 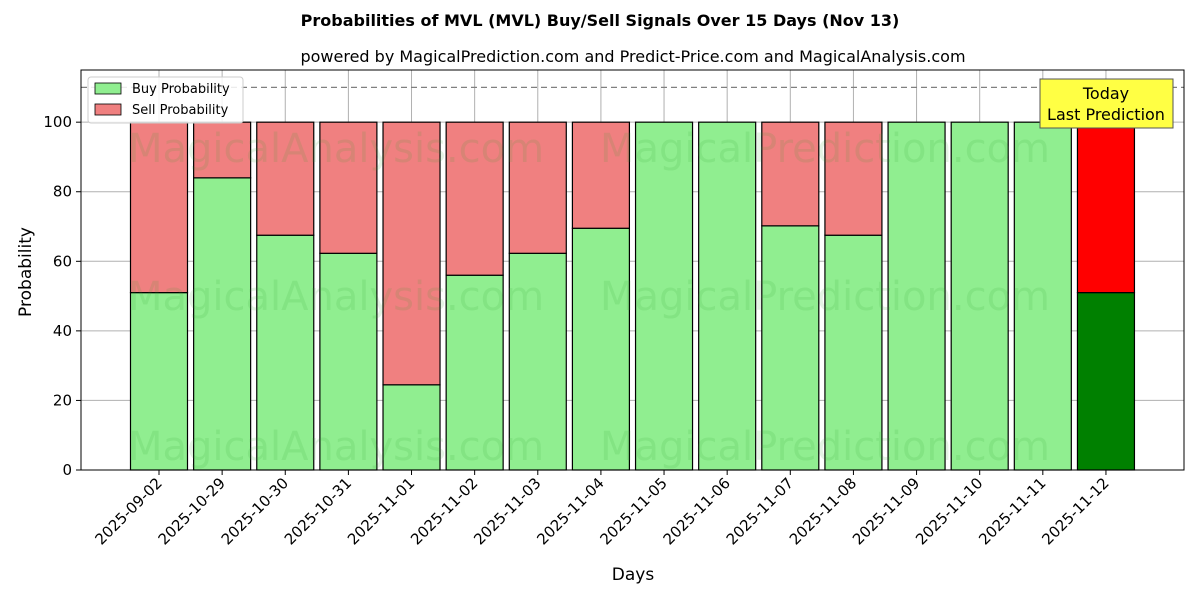 What do you see at coordinates (128, 511) in the screenshot?
I see `x-tick-label: 2025-09-02` at bounding box center [128, 511].